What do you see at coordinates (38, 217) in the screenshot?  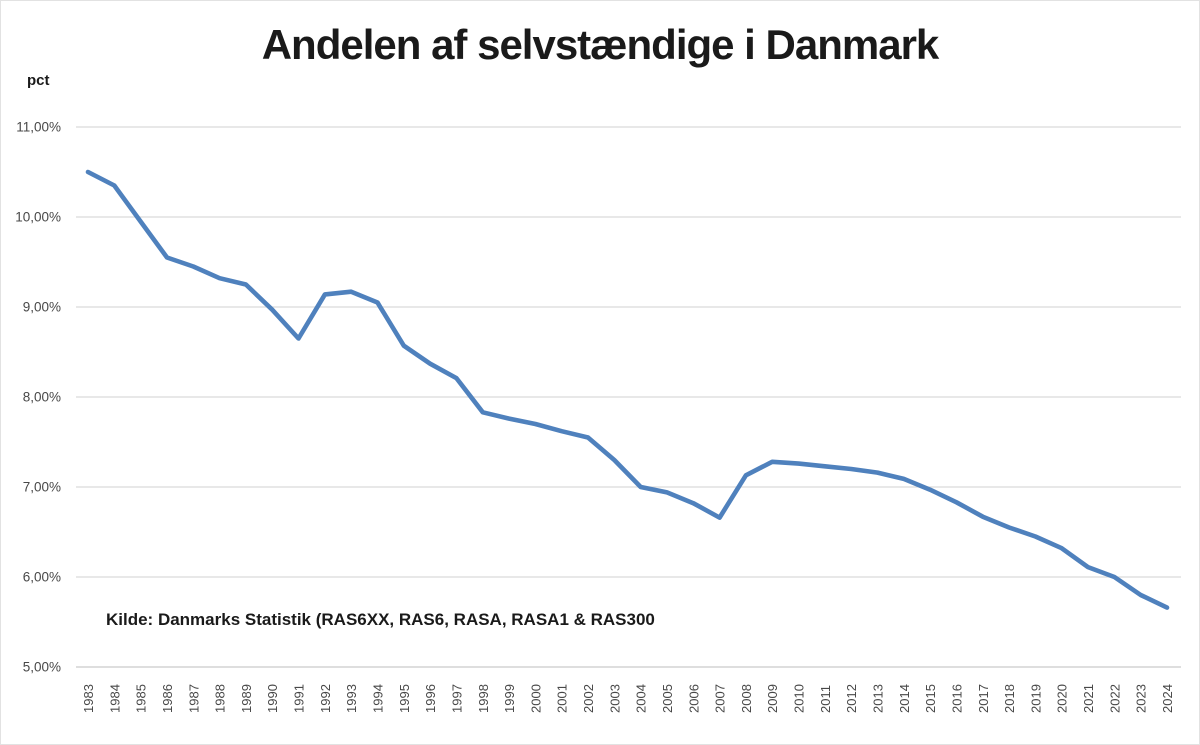 I see `y-axis-tick-label: 10,00%` at bounding box center [38, 217].